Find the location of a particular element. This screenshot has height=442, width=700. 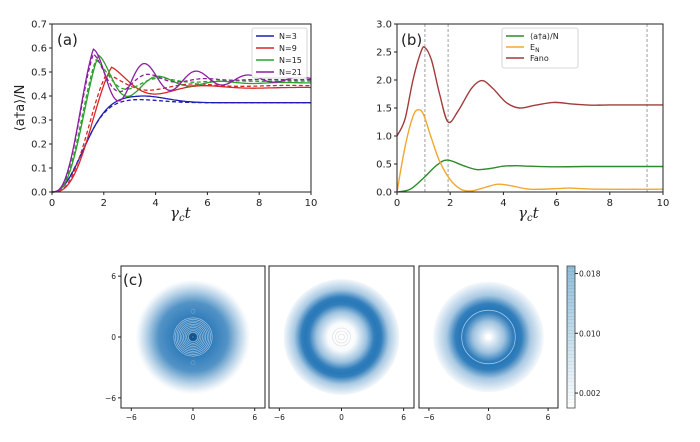

legend-entry: Fano is located at coordinates (539, 58).